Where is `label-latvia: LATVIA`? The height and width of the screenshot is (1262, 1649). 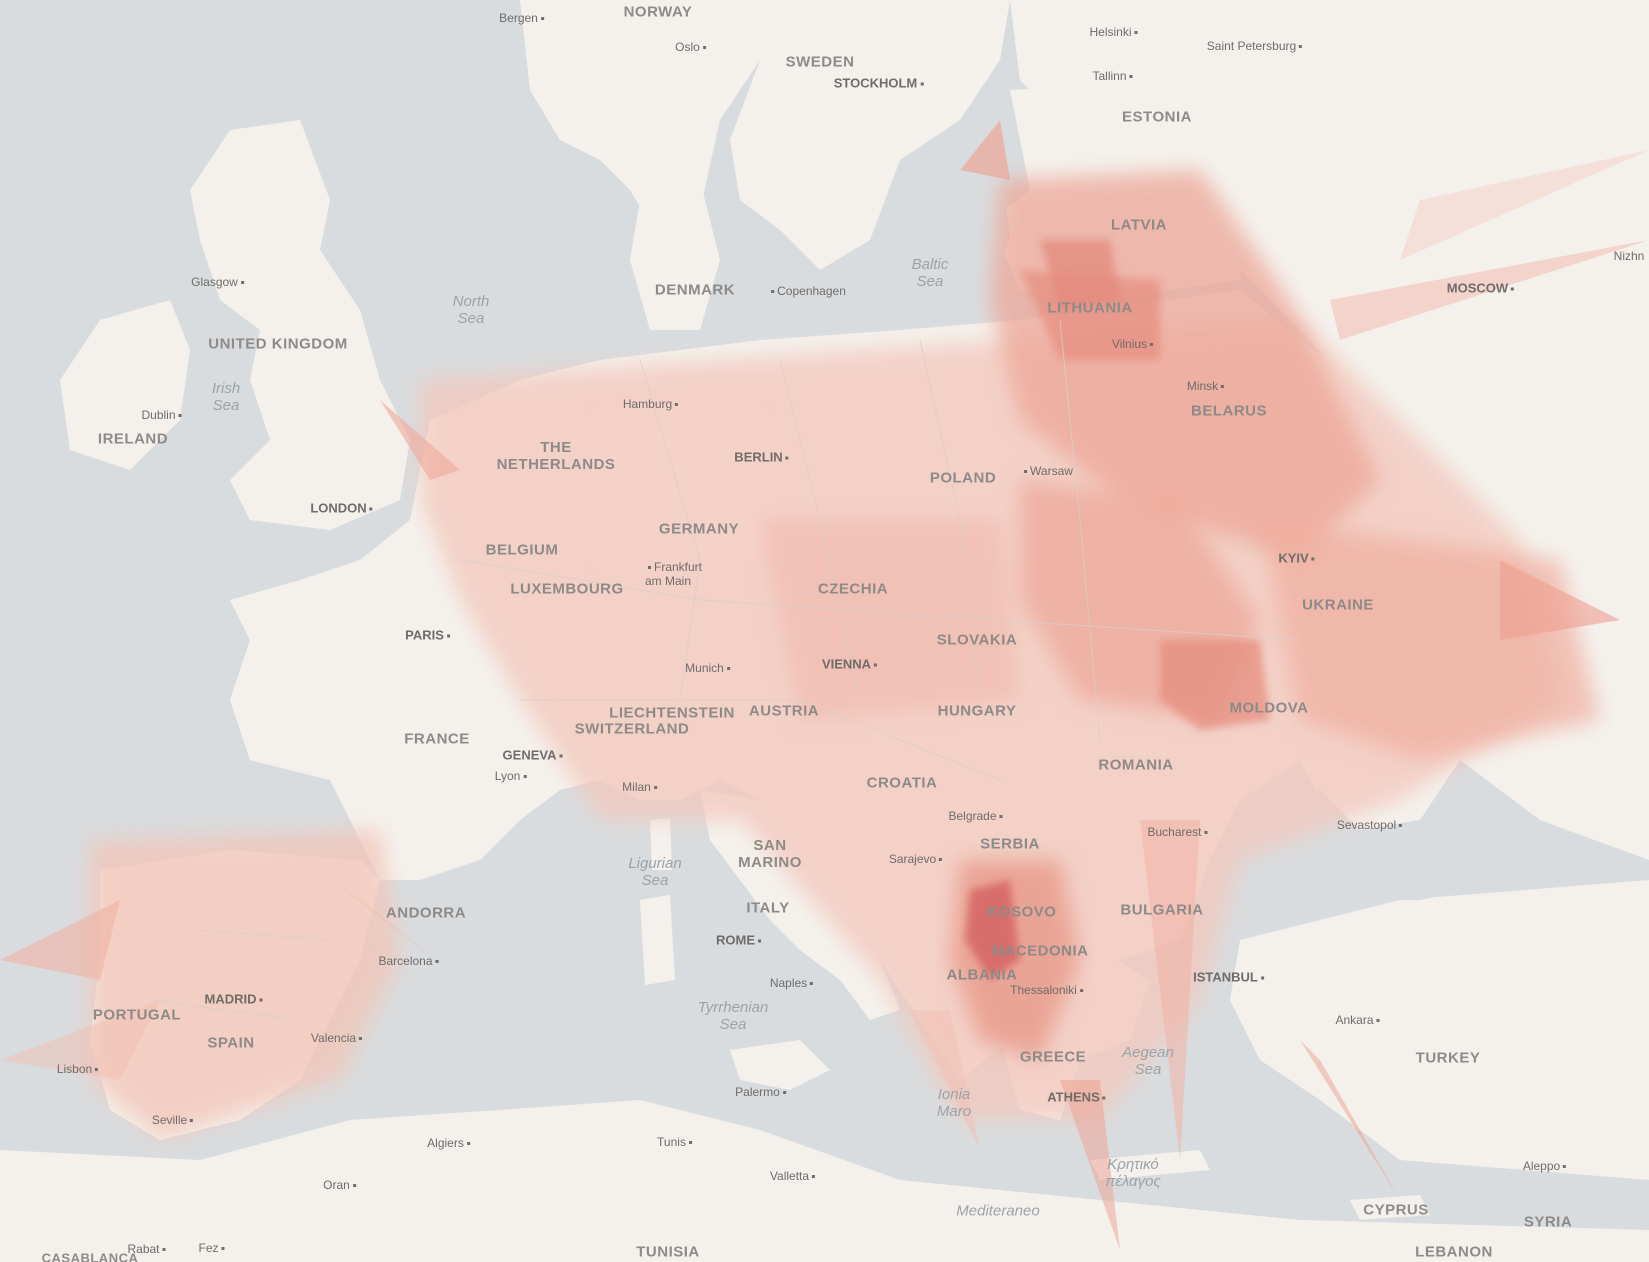 label-latvia: LATVIA is located at coordinates (1139, 225).